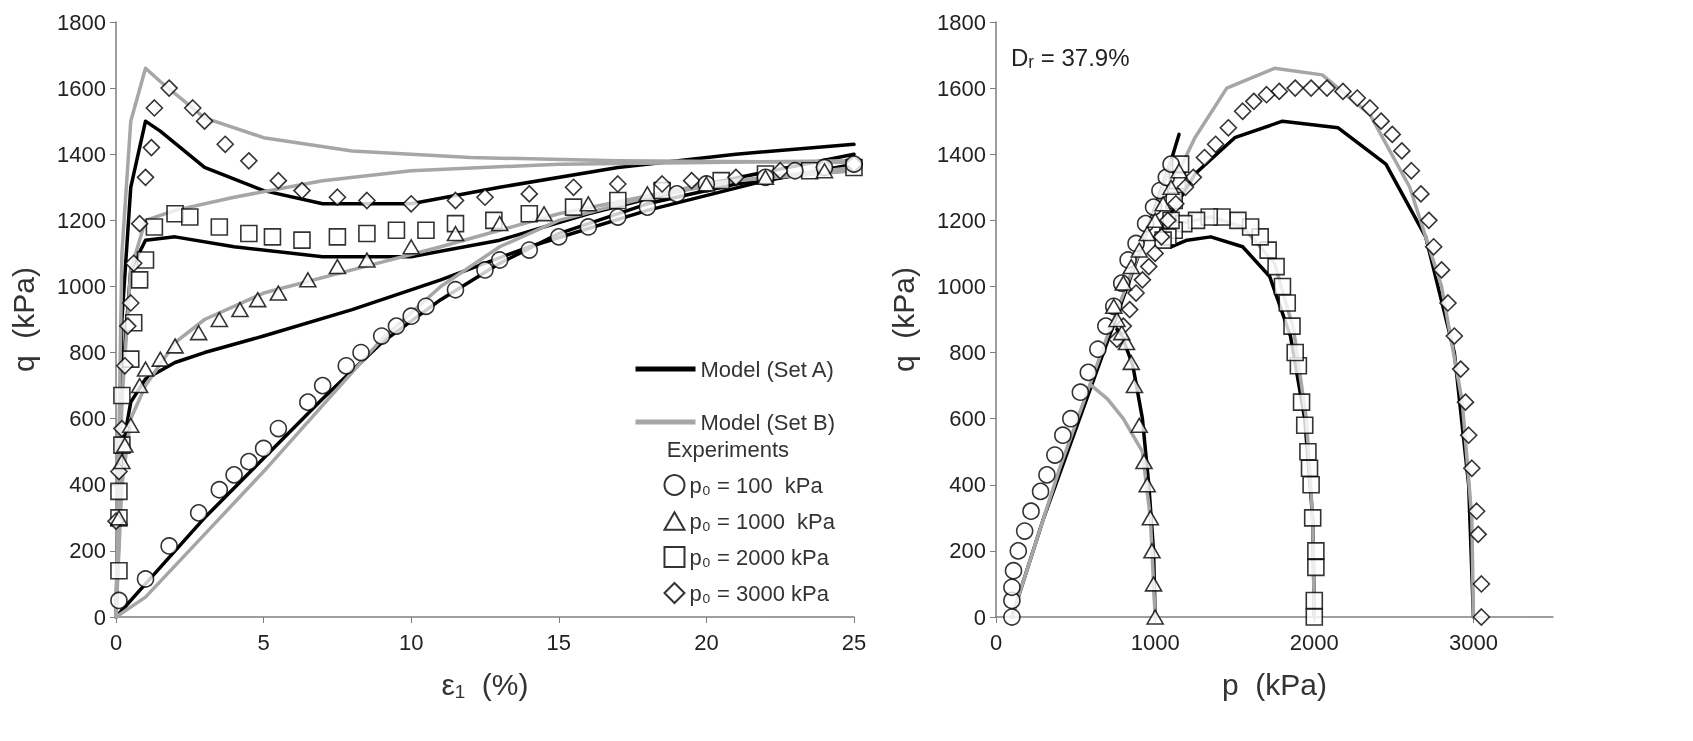 This screenshot has height=741, width=1693. What do you see at coordinates (1314, 642) in the screenshot?
I see `x-tick-label: 2000` at bounding box center [1314, 642].